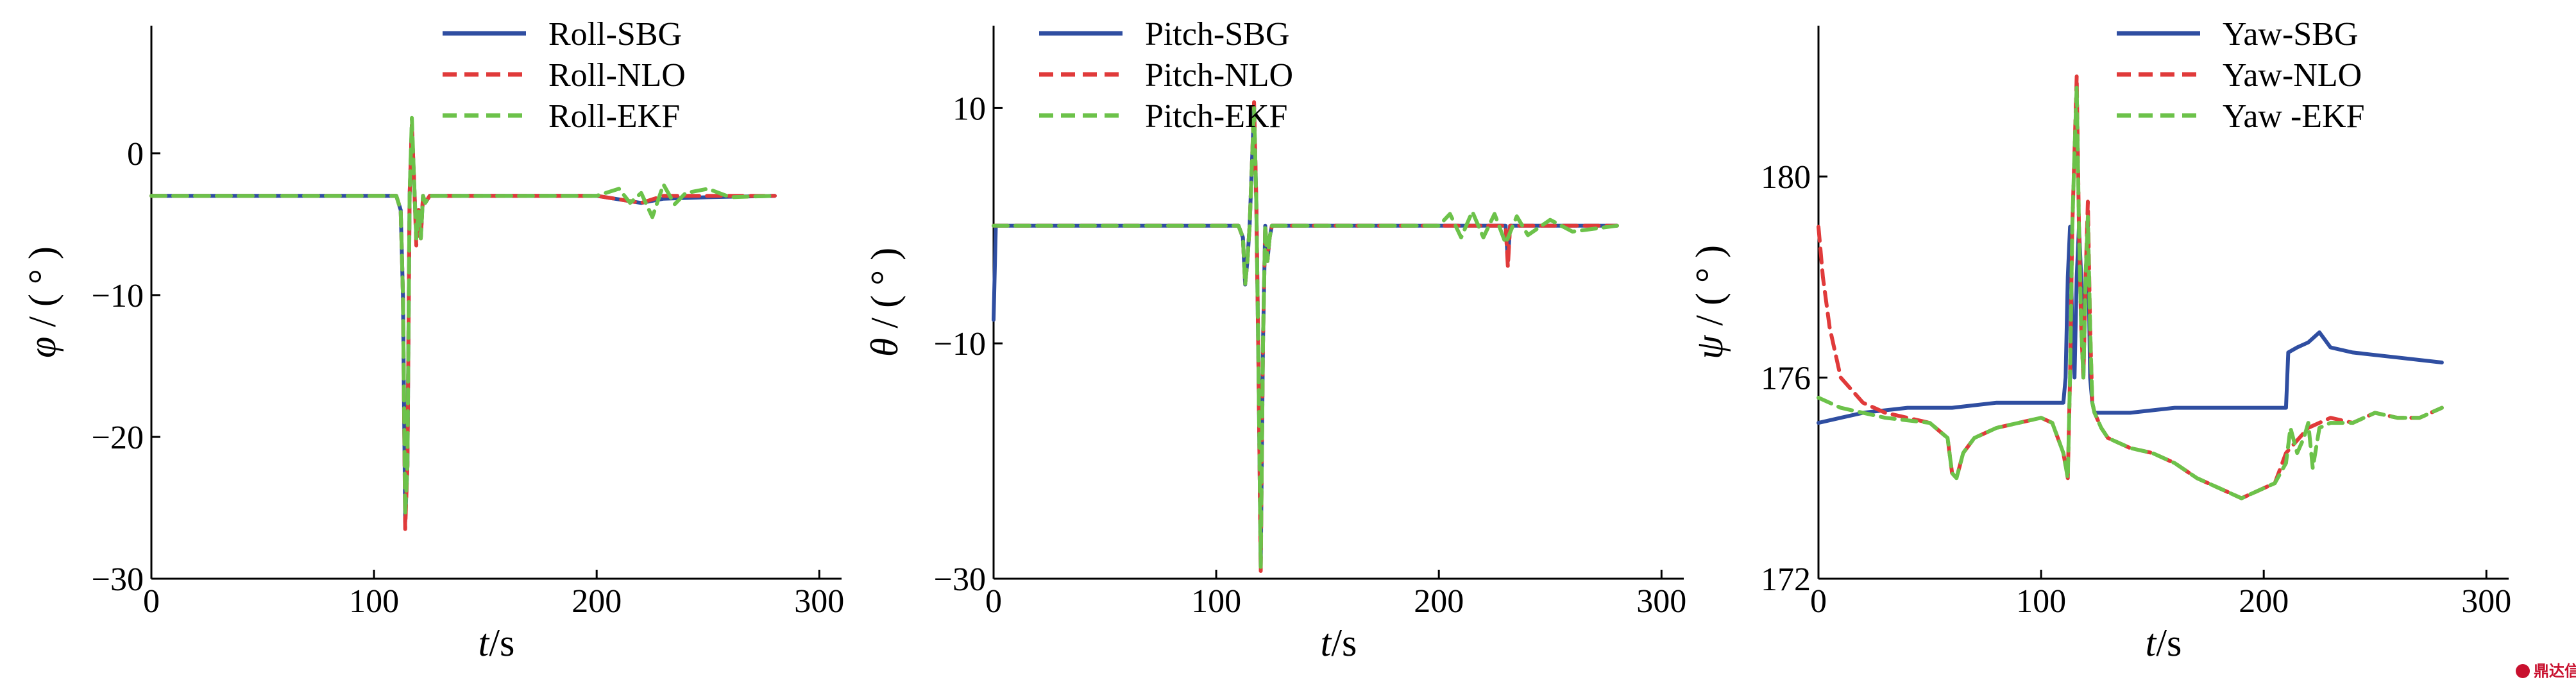  Describe the element at coordinates (2292, 75) in the screenshot. I see `legend-label: Yaw-NLO` at that location.